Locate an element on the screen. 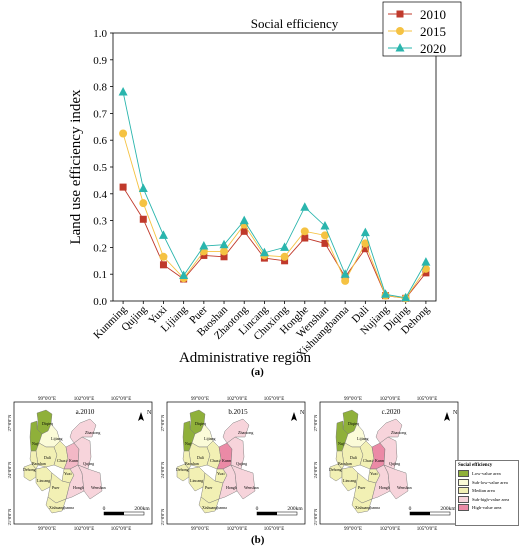  region-label: Zhaotong is located at coordinates (398, 432).